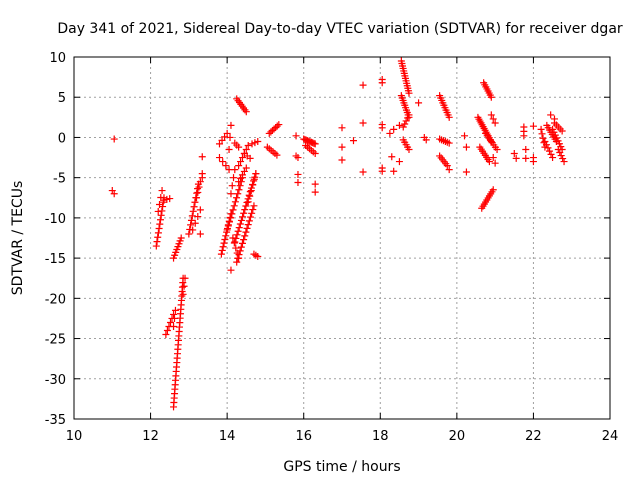 Image resolution: width=640 pixels, height=480 pixels. What do you see at coordinates (380, 436) in the screenshot?
I see `x-tick-label: 18` at bounding box center [380, 436].